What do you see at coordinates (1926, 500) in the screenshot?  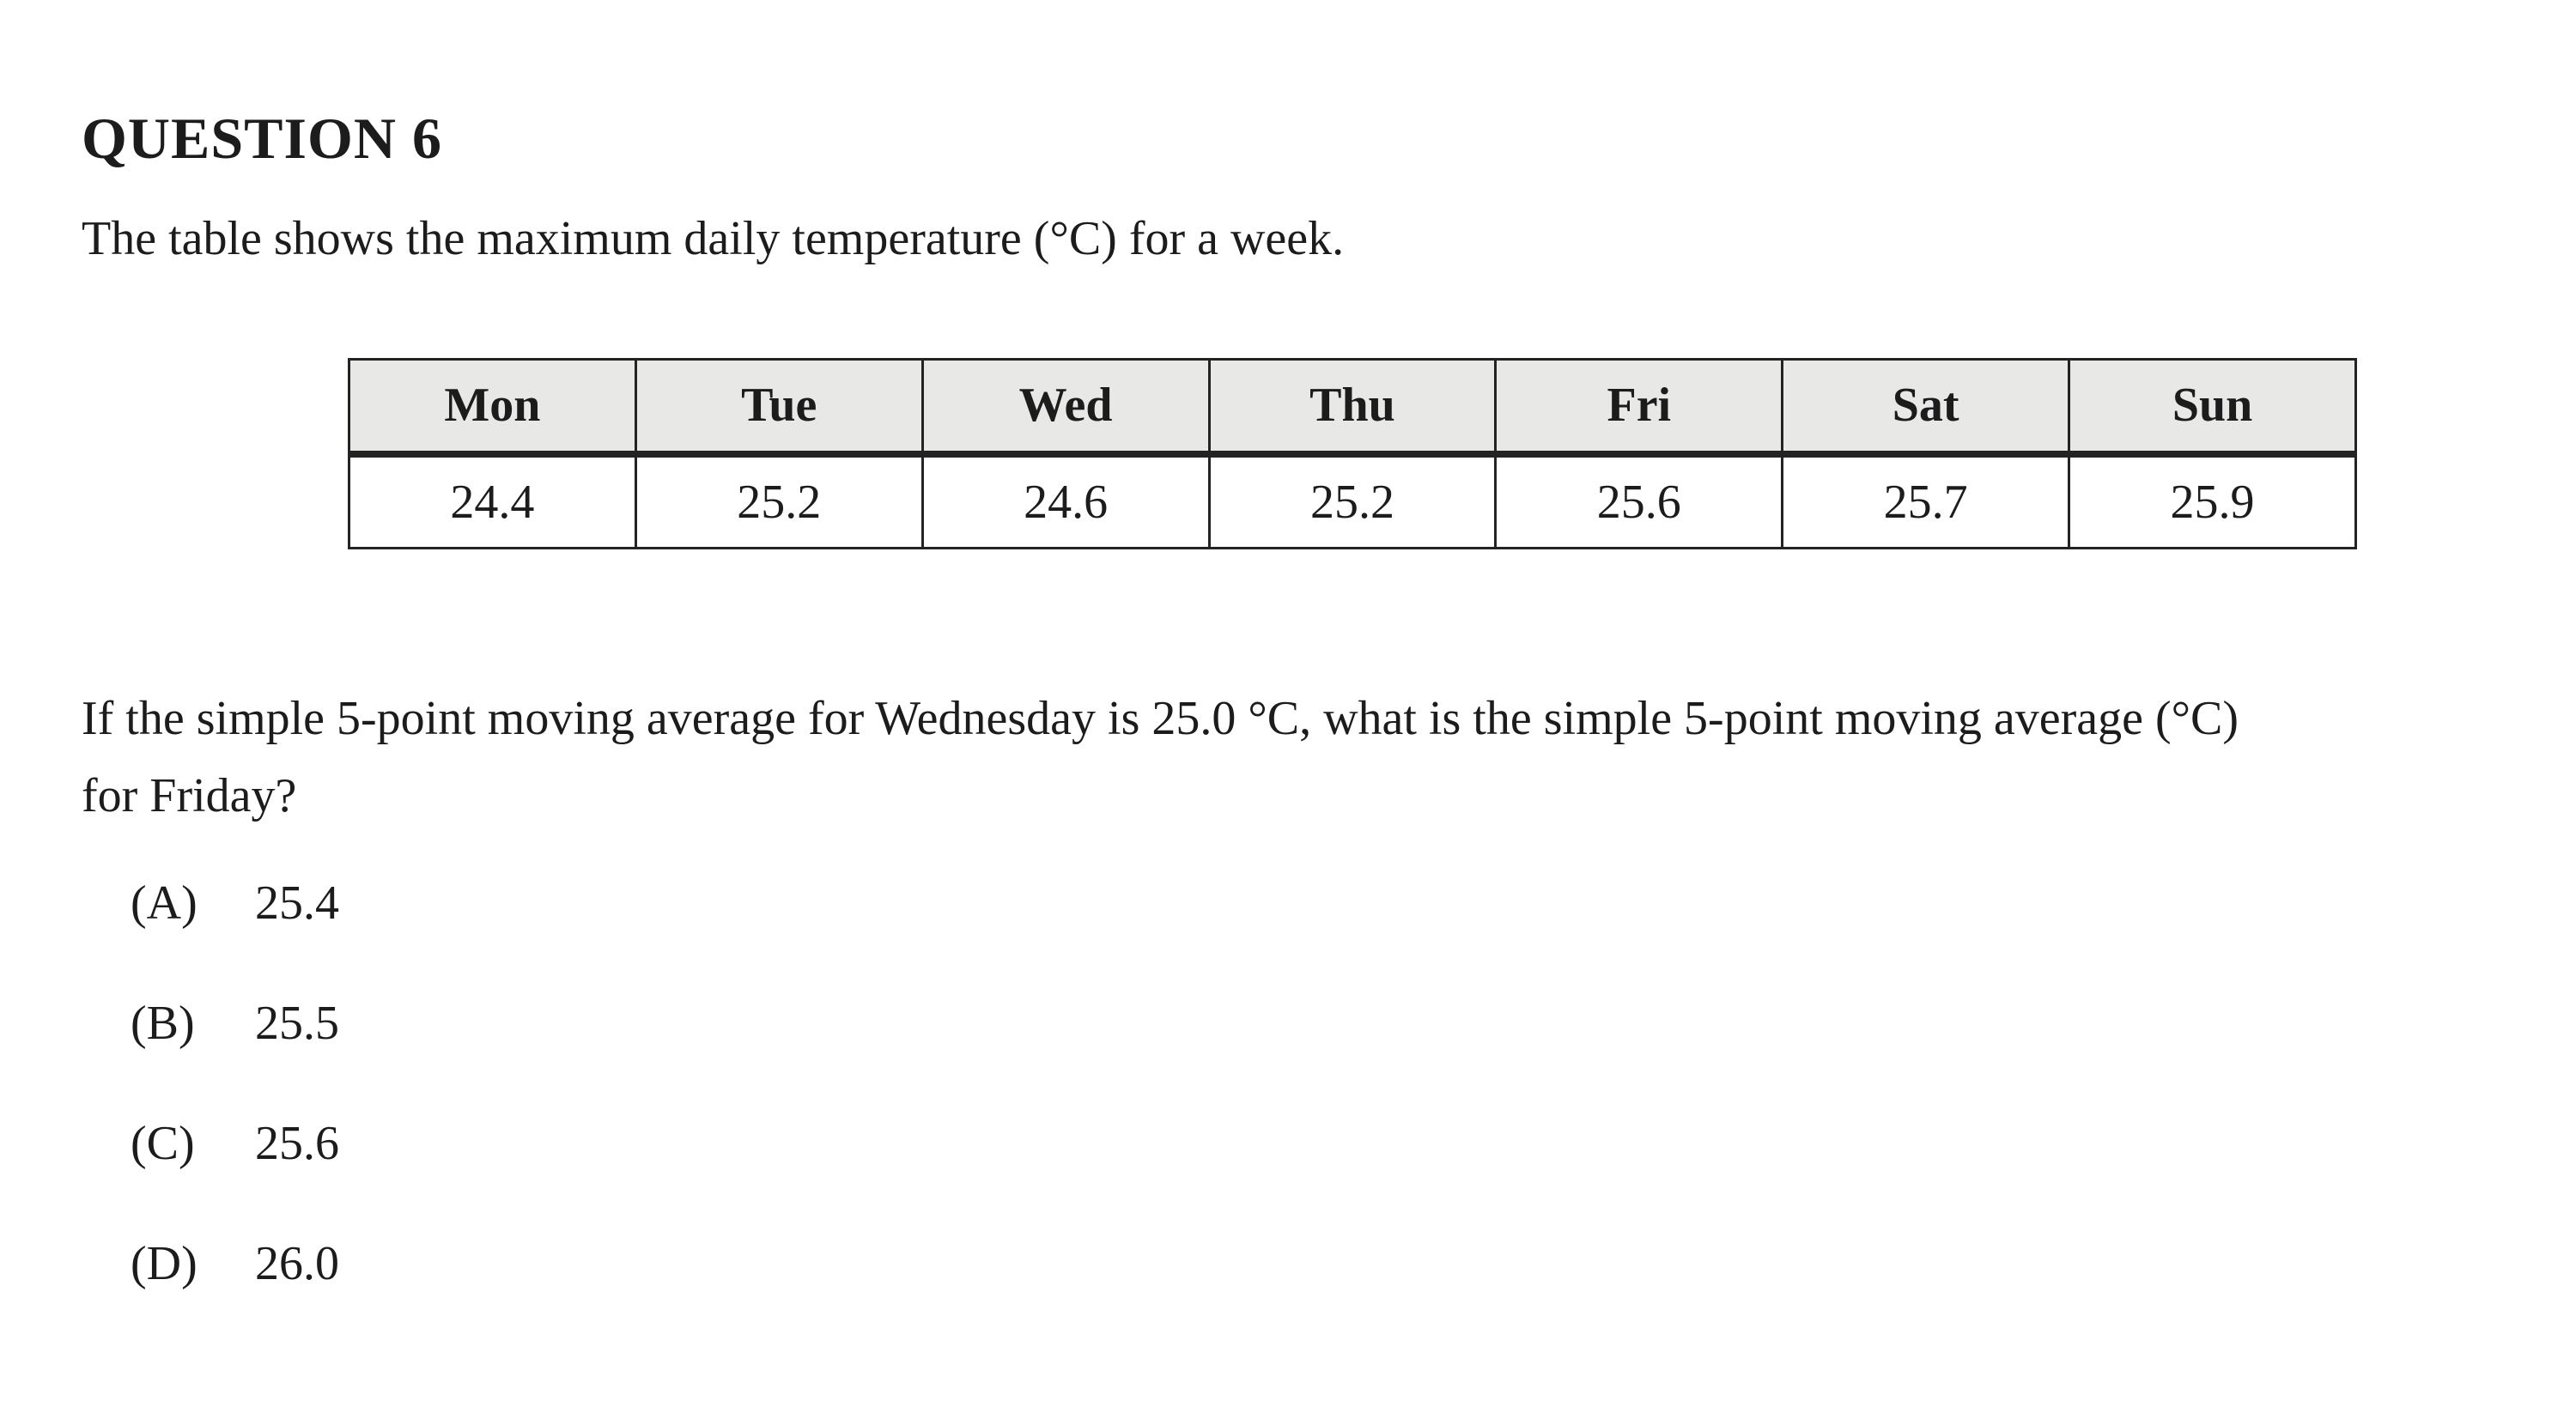 I see `table-value-sat: 25.7` at bounding box center [1926, 500].